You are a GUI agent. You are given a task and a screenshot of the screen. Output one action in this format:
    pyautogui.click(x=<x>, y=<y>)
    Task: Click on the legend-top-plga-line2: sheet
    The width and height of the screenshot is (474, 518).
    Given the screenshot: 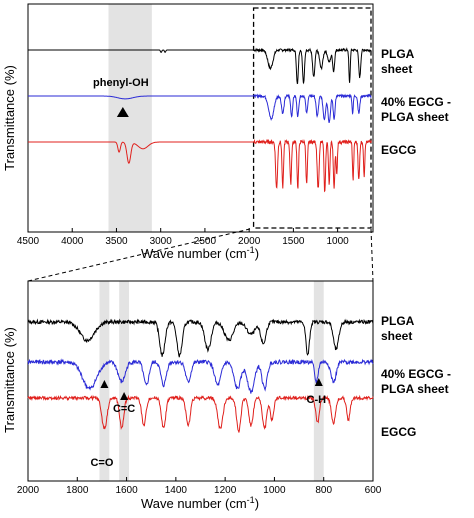 What is the action you would take?
    pyautogui.click(x=396, y=69)
    